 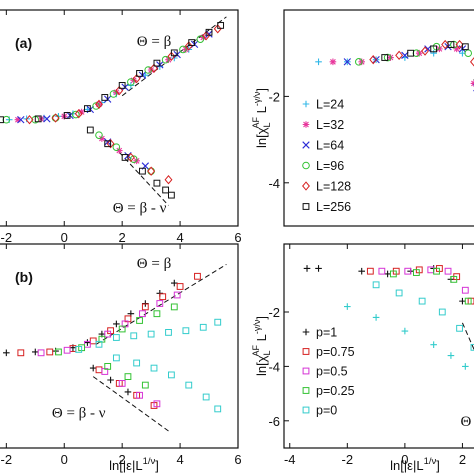 I want to click on legend-entry: L=256, so click(x=333, y=207).